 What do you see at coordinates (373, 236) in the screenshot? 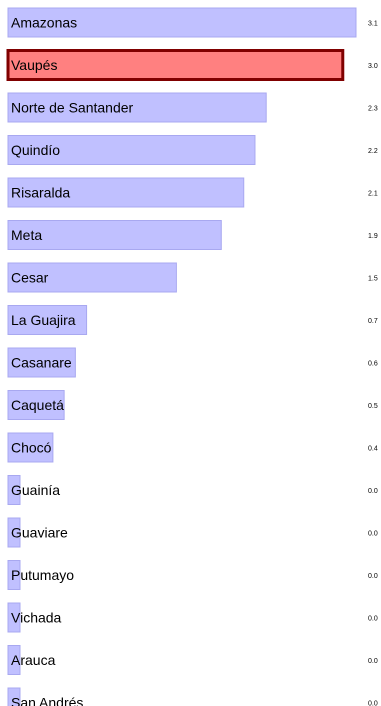
I see `value-label: 1.9` at bounding box center [373, 236].